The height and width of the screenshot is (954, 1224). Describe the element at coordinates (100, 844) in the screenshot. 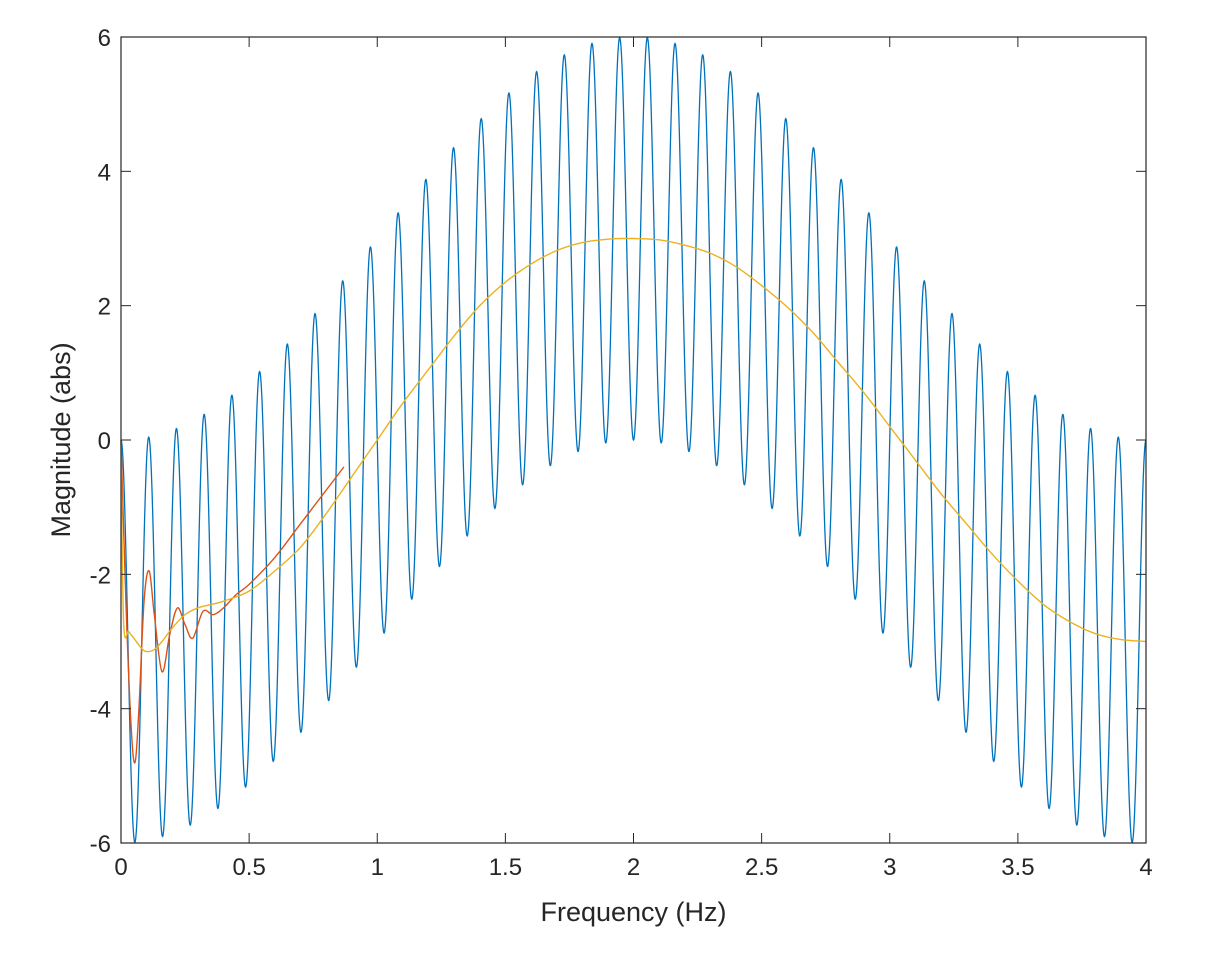

I see `y-tick-label: -6` at that location.